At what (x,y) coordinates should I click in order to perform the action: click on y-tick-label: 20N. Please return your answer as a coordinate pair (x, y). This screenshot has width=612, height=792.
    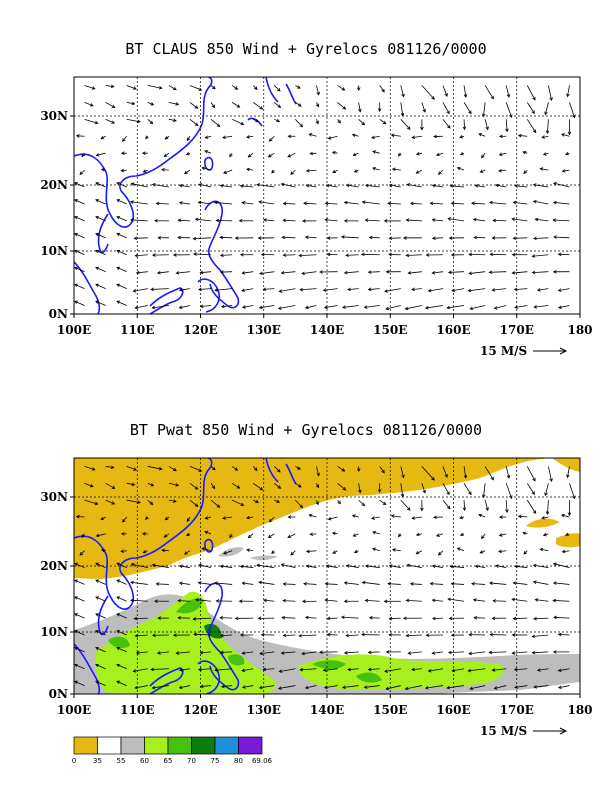
    Looking at the image, I should click on (54, 566).